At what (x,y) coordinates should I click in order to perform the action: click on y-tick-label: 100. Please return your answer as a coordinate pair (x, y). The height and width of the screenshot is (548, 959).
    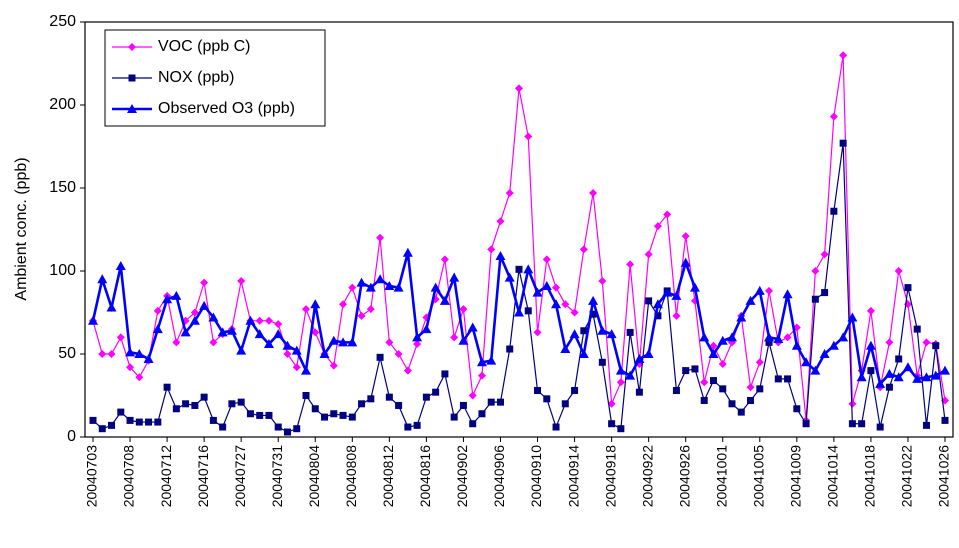
    Looking at the image, I should click on (62, 270).